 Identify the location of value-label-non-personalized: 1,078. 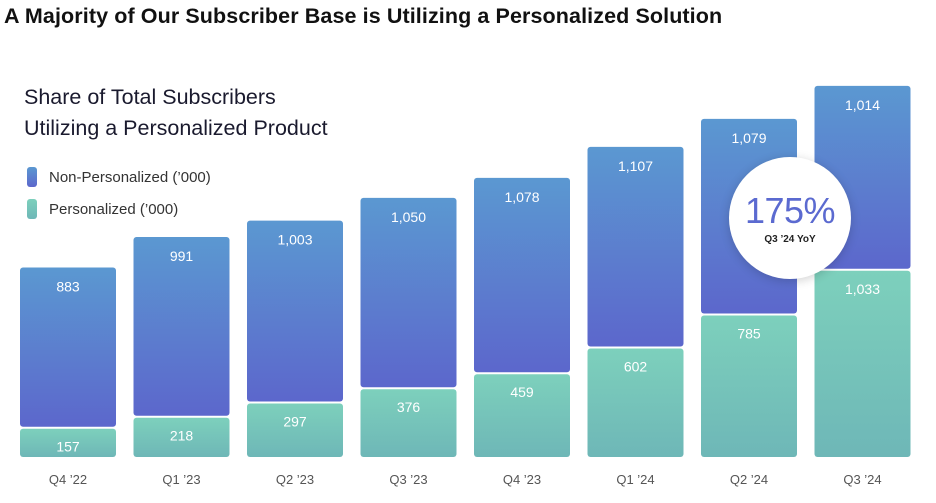
(521, 197).